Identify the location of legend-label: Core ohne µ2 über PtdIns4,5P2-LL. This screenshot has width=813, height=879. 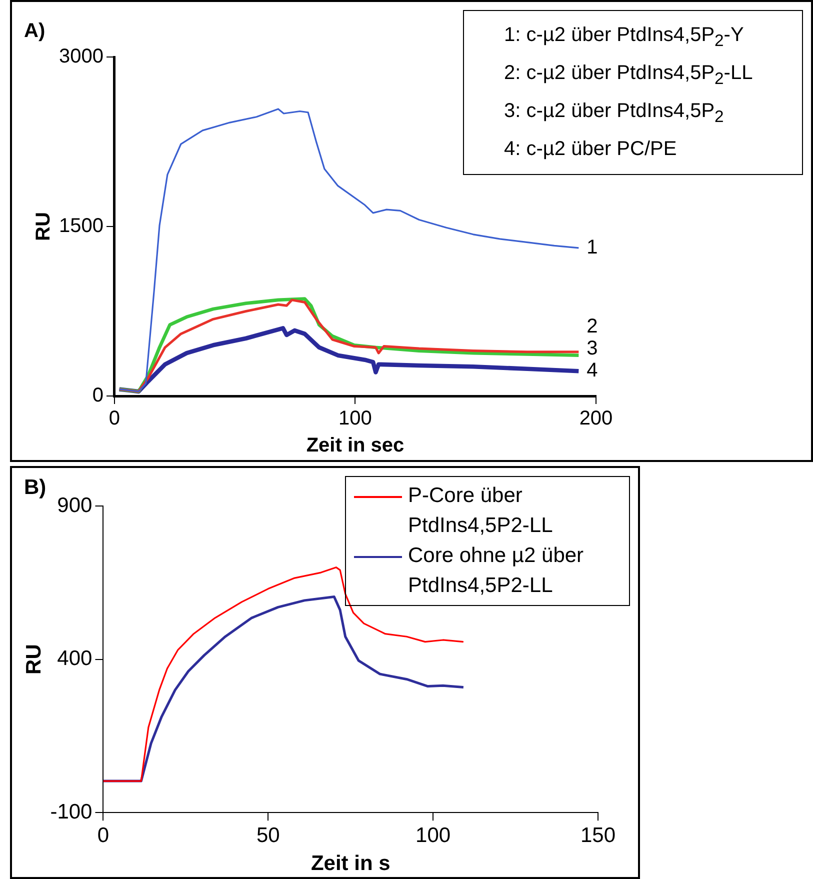
(496, 571).